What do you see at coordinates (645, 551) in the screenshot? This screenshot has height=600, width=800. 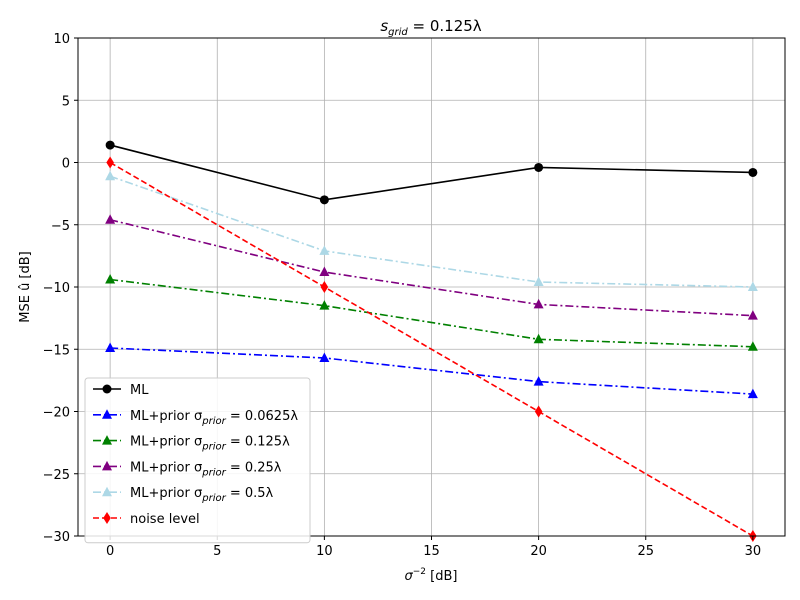 I see `x-tick-label: 25` at bounding box center [645, 551].